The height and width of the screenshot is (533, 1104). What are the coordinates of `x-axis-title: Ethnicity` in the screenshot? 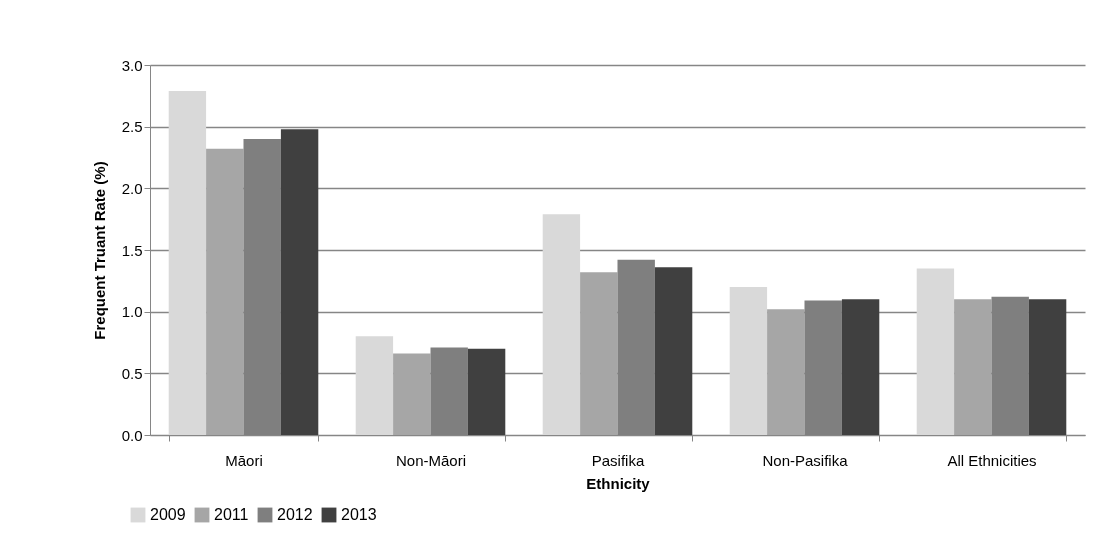 It's located at (618, 483).